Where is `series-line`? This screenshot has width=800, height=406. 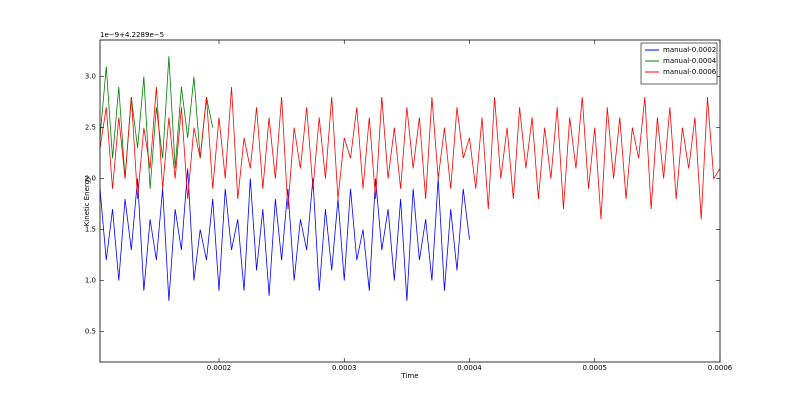
series-line is located at coordinates (156, 122).